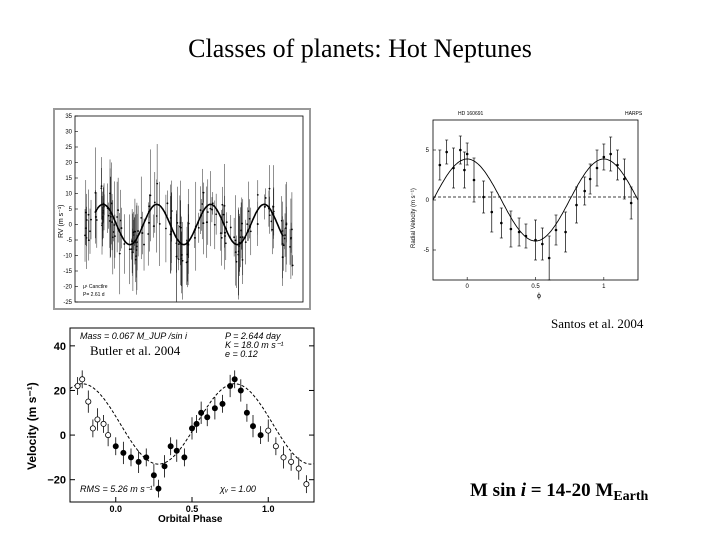  What do you see at coordinates (68, 148) in the screenshot?
I see `ytick-label: 25` at bounding box center [68, 148].